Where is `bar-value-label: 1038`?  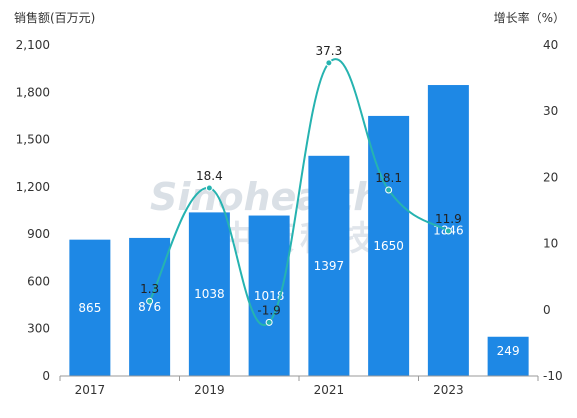 bar-value-label: 1038 is located at coordinates (209, 294).